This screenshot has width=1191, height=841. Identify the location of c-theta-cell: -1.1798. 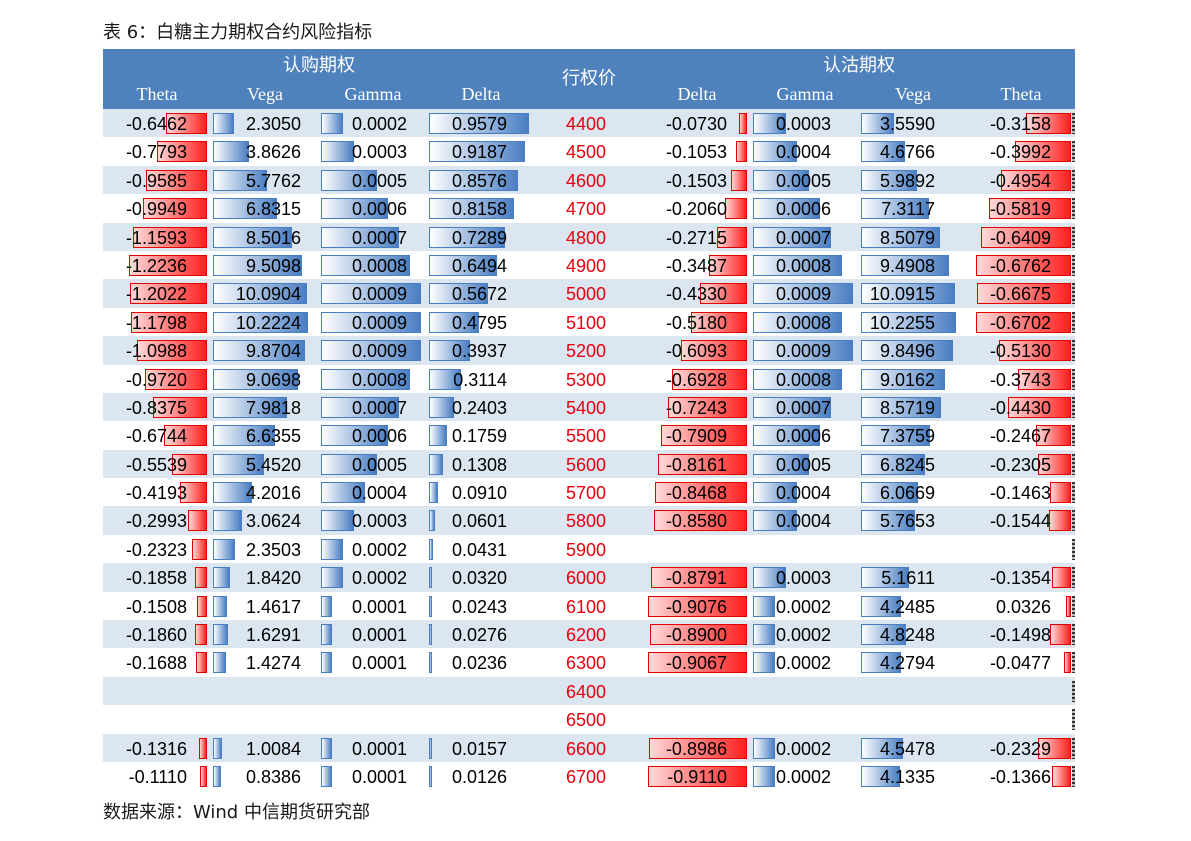
(157, 322).